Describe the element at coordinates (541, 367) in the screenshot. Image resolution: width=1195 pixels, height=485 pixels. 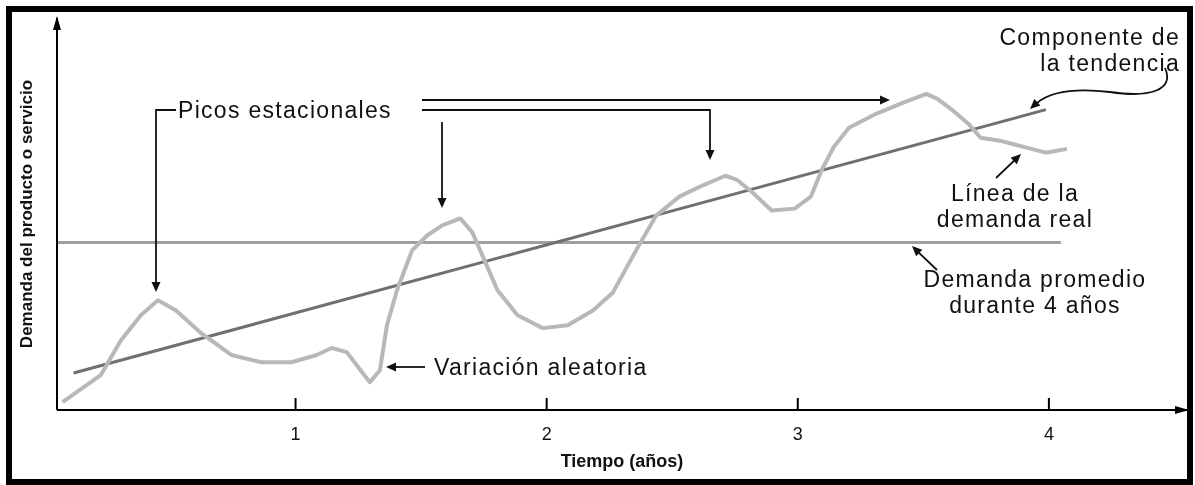
I see `annotation: Variación aleatoria` at that location.